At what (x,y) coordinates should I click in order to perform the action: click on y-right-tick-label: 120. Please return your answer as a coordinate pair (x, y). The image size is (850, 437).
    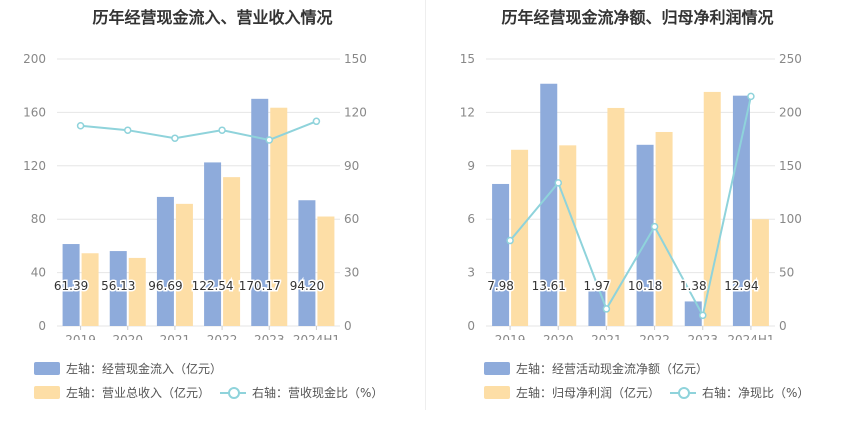
    Looking at the image, I should click on (355, 112).